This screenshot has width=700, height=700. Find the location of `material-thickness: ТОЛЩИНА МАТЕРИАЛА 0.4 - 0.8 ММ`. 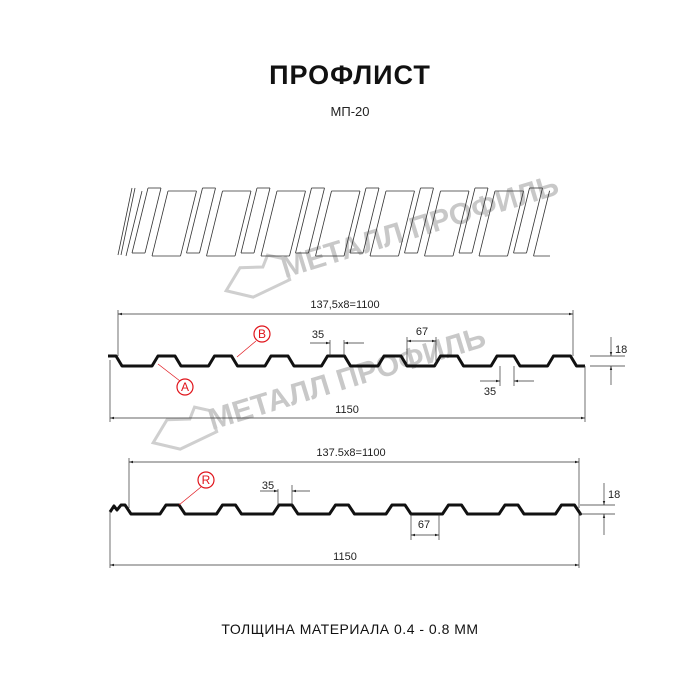

material-thickness: ТОЛЩИНА МАТЕРИАЛА 0.4 - 0.8 ММ is located at coordinates (350, 629).